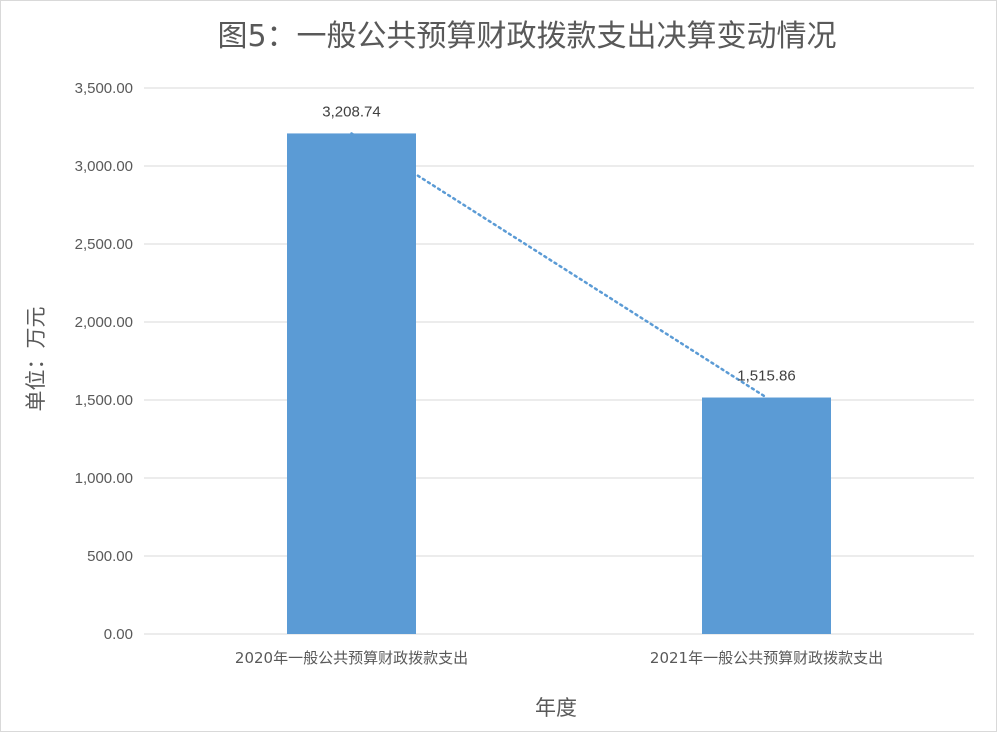  What do you see at coordinates (104, 400) in the screenshot?
I see `y-tick-label: 1,500.00` at bounding box center [104, 400].